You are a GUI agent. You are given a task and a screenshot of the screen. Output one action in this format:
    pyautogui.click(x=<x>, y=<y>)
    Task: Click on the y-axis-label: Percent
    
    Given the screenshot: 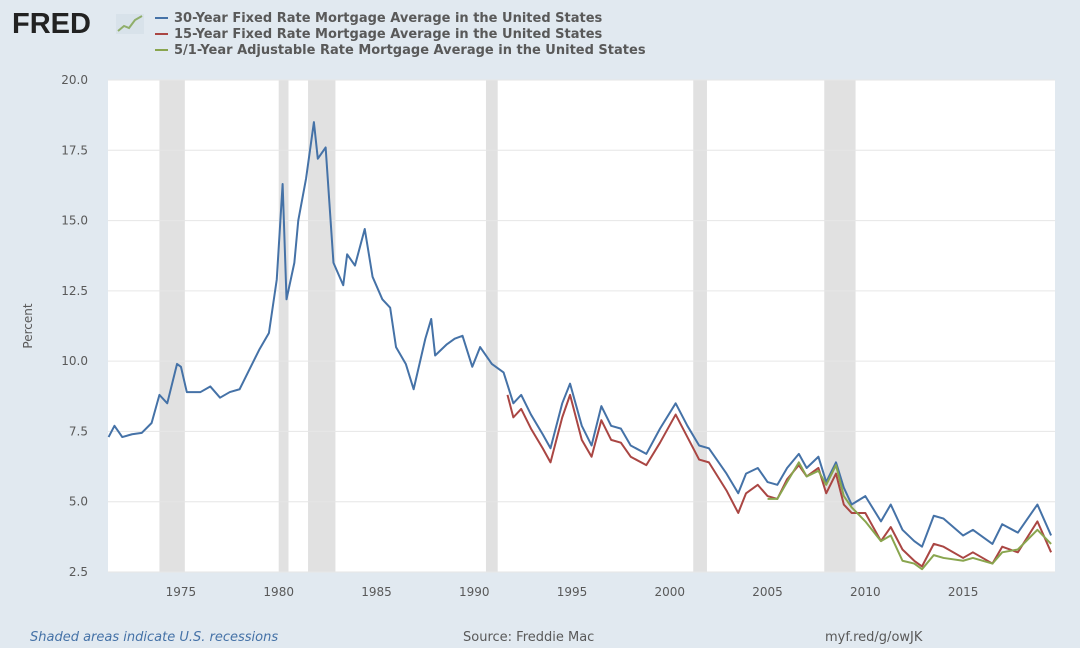 What is the action you would take?
    pyautogui.click(x=28, y=325)
    